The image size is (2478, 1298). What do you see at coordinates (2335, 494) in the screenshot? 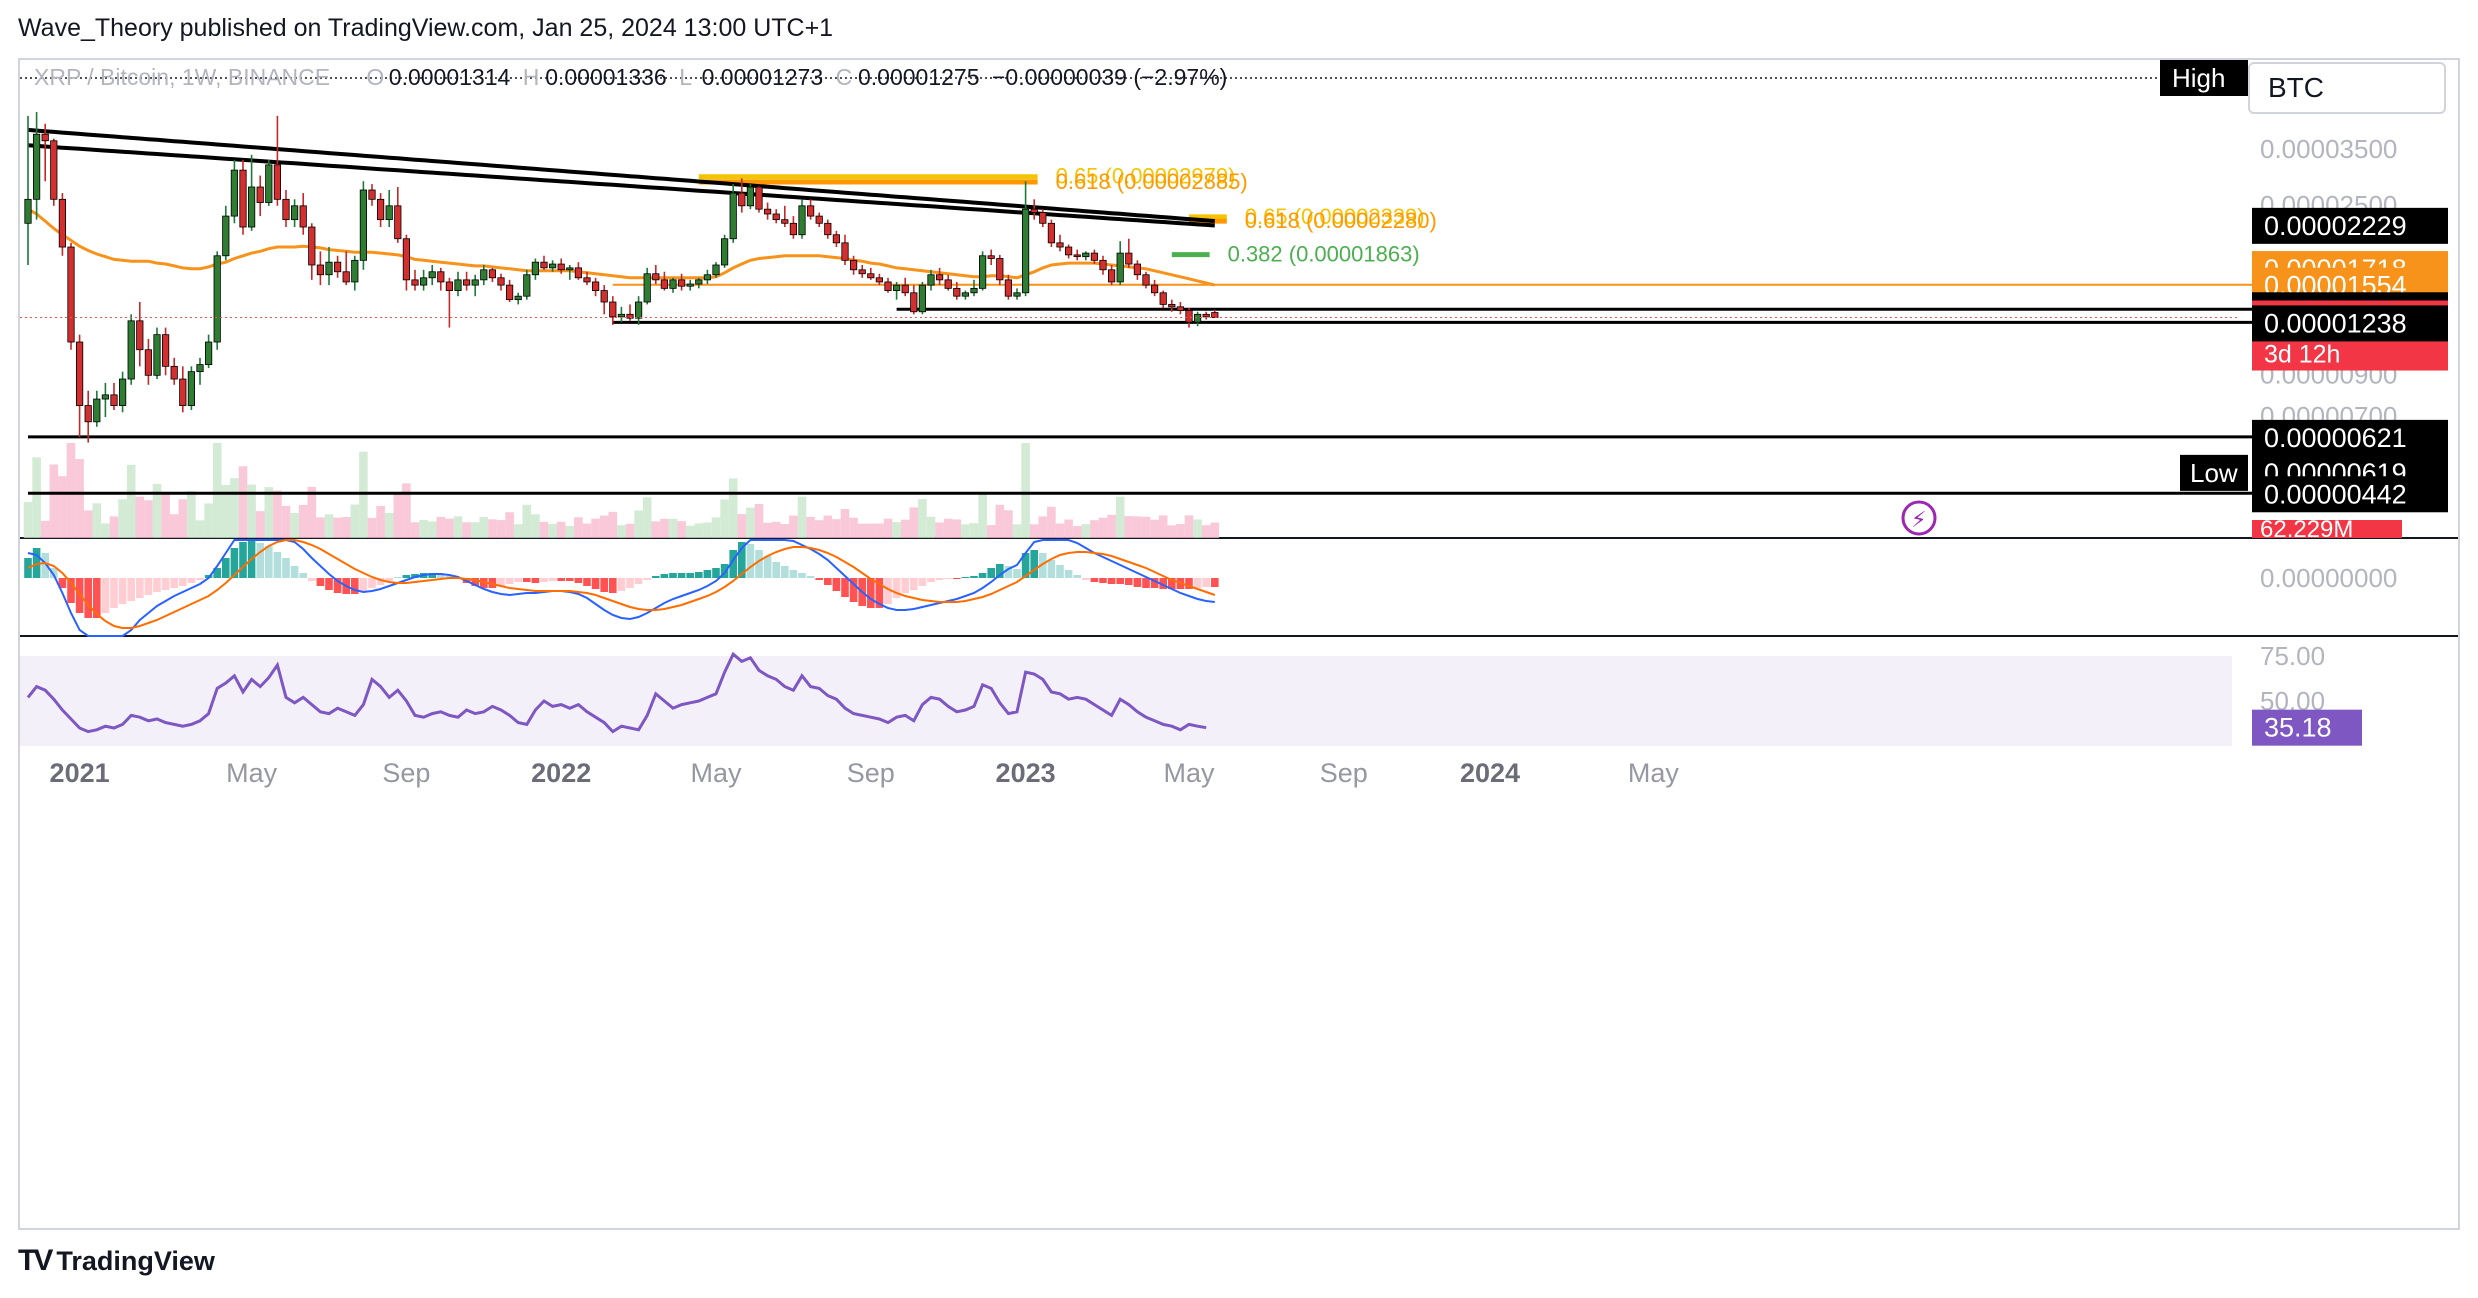
I see `price-tag-value: 0.00000442` at bounding box center [2335, 494].